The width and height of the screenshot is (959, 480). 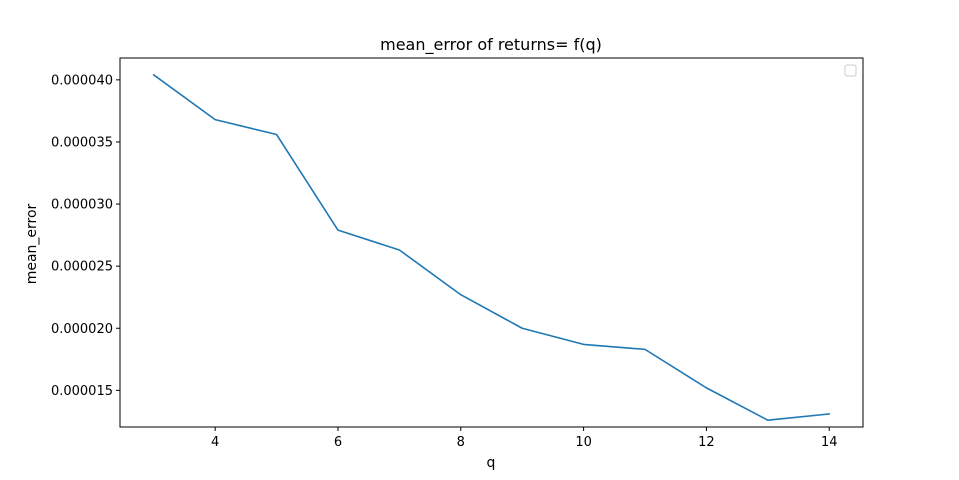 I want to click on x-tick-label: 10, so click(x=583, y=442).